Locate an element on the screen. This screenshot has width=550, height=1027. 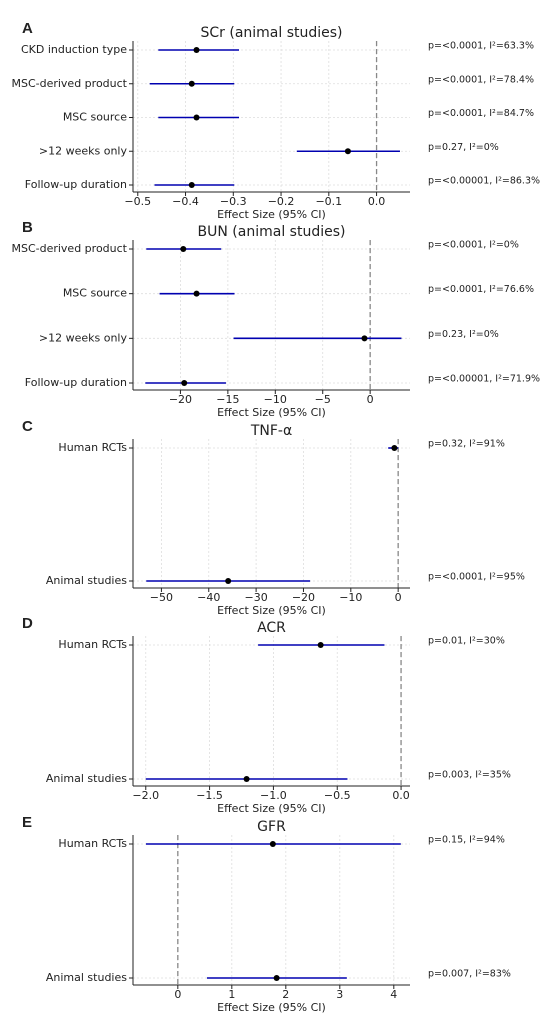
annotation: p=0.003, I²=35% is located at coordinates (469, 775).